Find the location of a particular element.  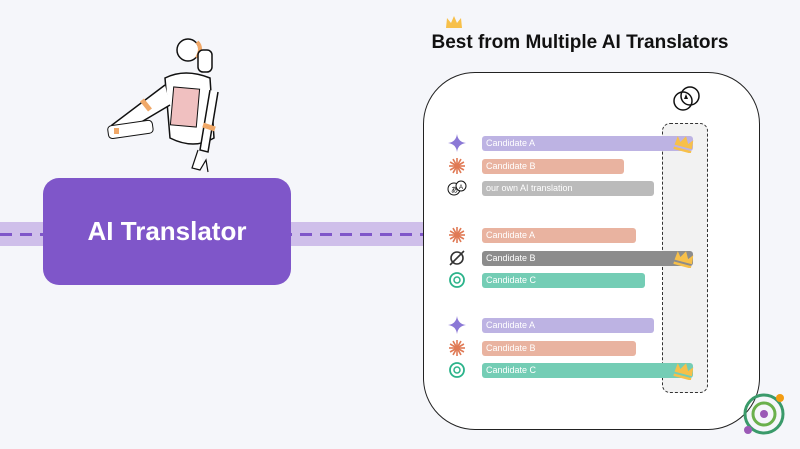

candidate-label: our own AI translation is located at coordinates (529, 188).